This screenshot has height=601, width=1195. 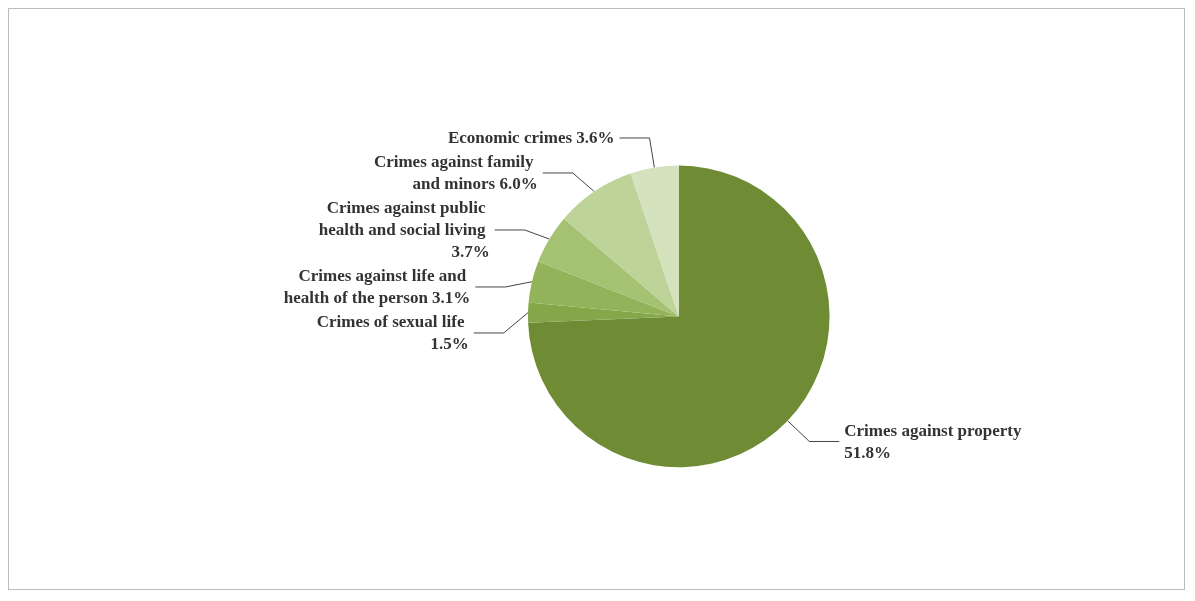 I want to click on data-label: 3.7%, so click(x=470, y=252).